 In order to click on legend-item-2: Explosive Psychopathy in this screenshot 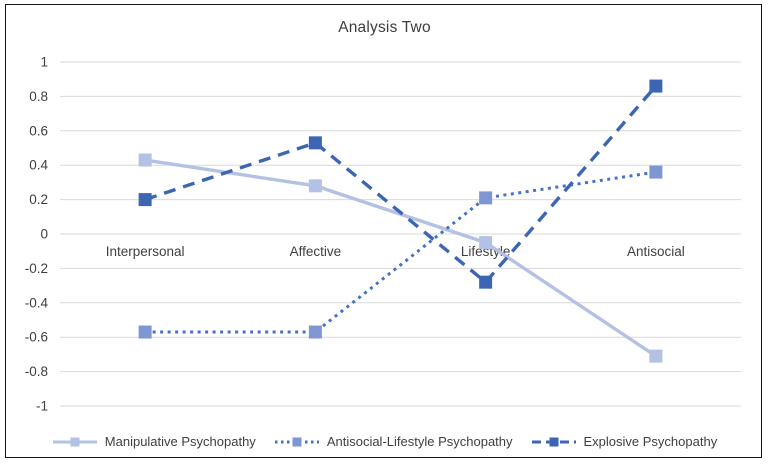, I will do `click(624, 441)`.